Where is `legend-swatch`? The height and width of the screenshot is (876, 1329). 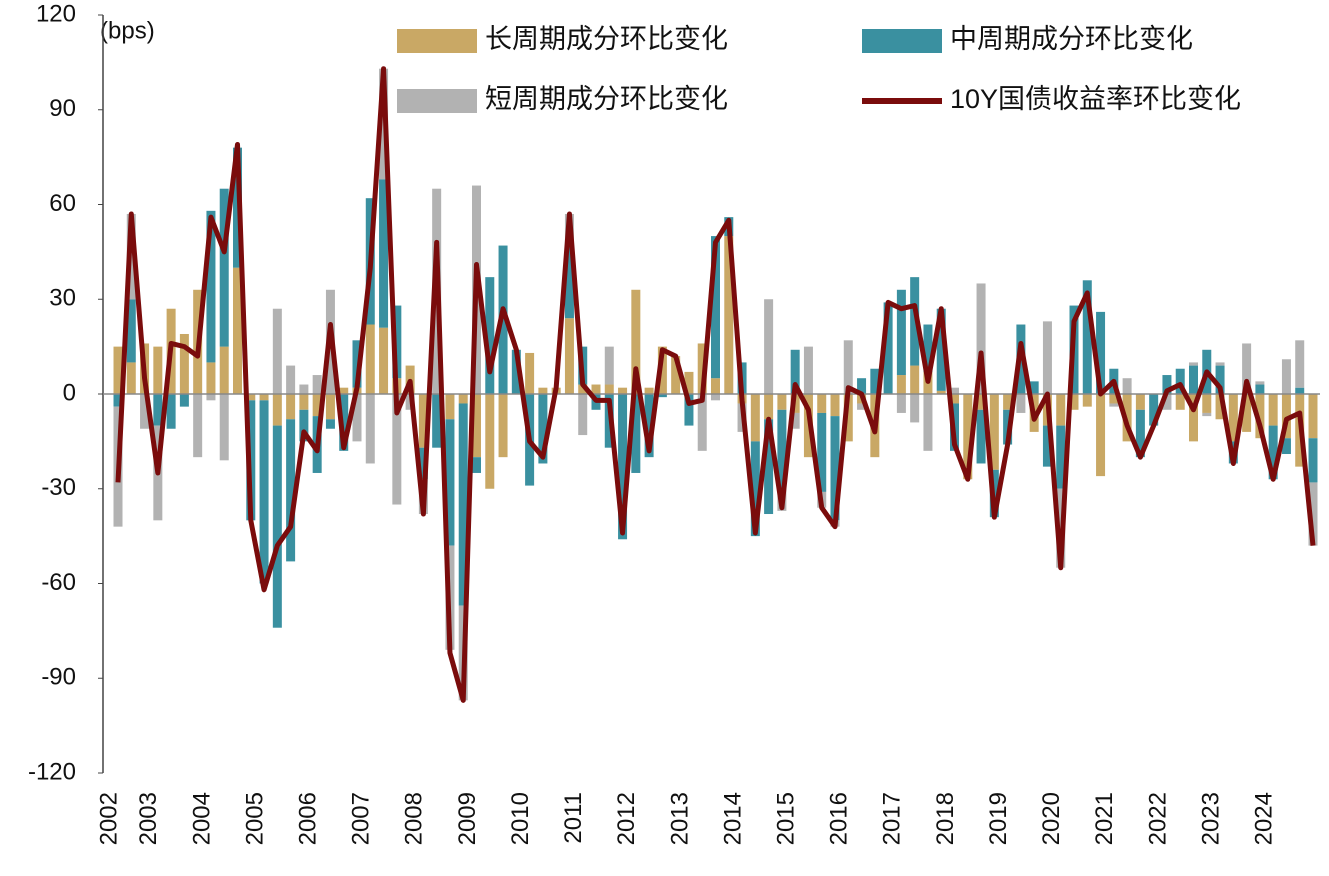 legend-swatch is located at coordinates (437, 41).